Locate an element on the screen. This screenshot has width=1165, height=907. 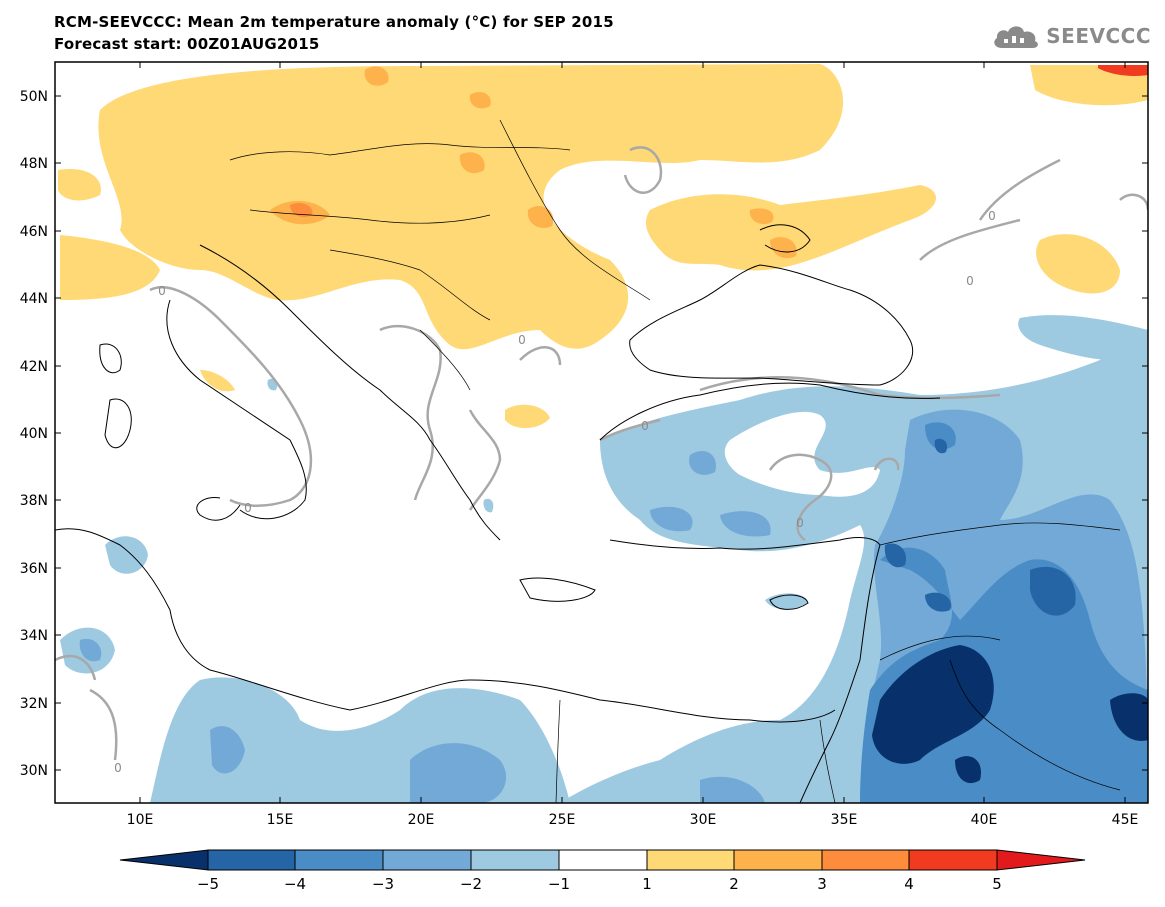
lat-label: 48N is located at coordinates (34, 164).